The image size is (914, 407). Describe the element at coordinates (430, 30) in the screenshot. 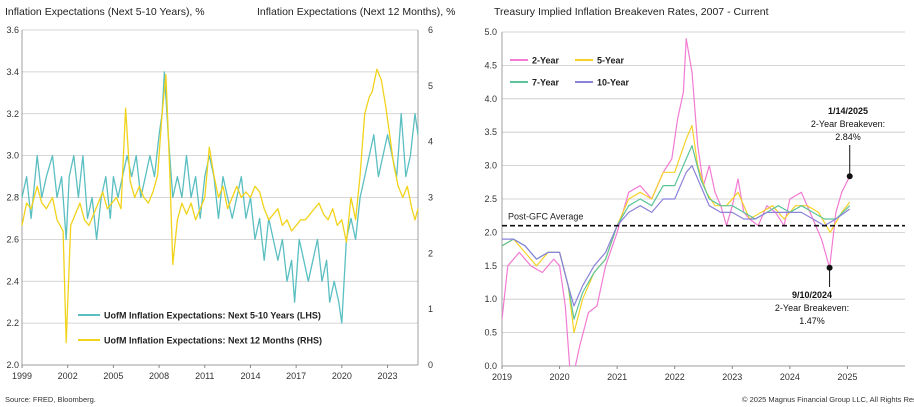

I see `y-tick-label-right: 6` at that location.